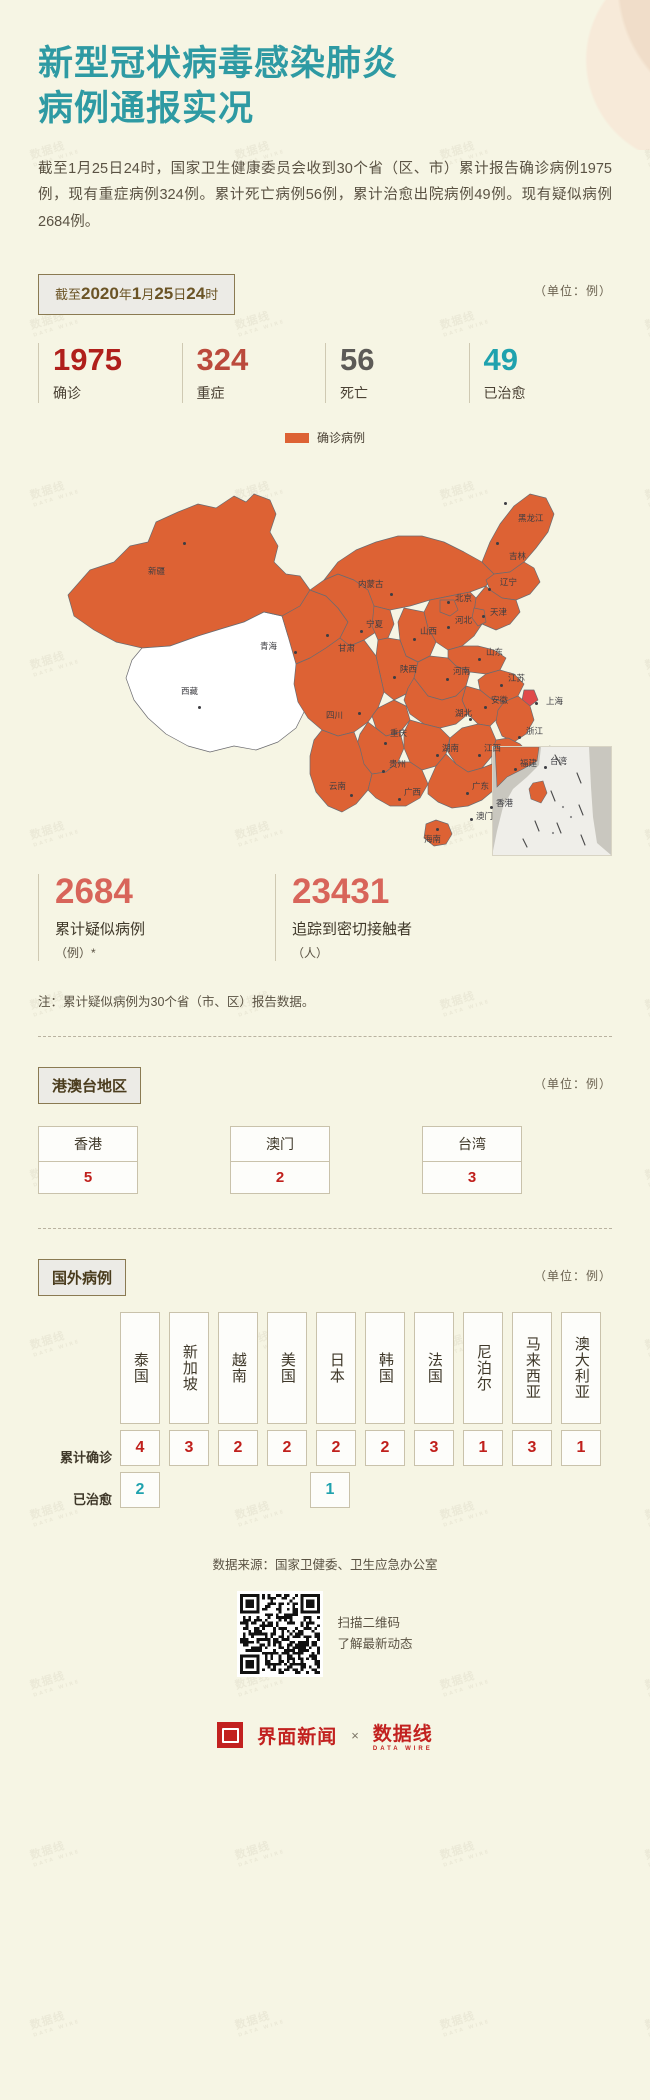 Image resolution: width=650 pixels, height=2100 pixels. I want to click on stat-deaths: 56 死亡, so click(397, 373).